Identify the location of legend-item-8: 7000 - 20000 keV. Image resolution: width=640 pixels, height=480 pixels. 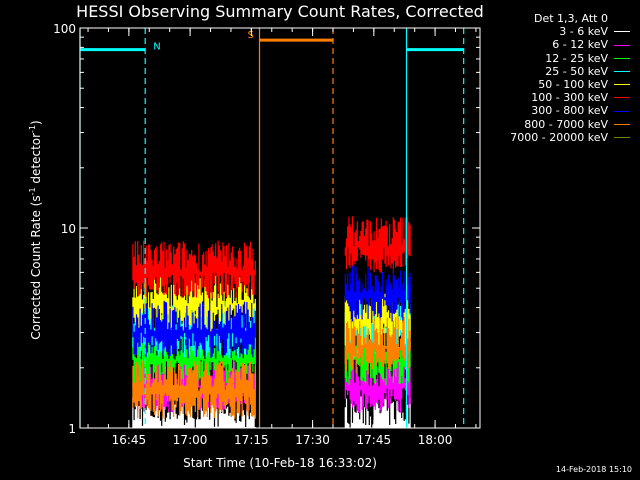
(556, 137).